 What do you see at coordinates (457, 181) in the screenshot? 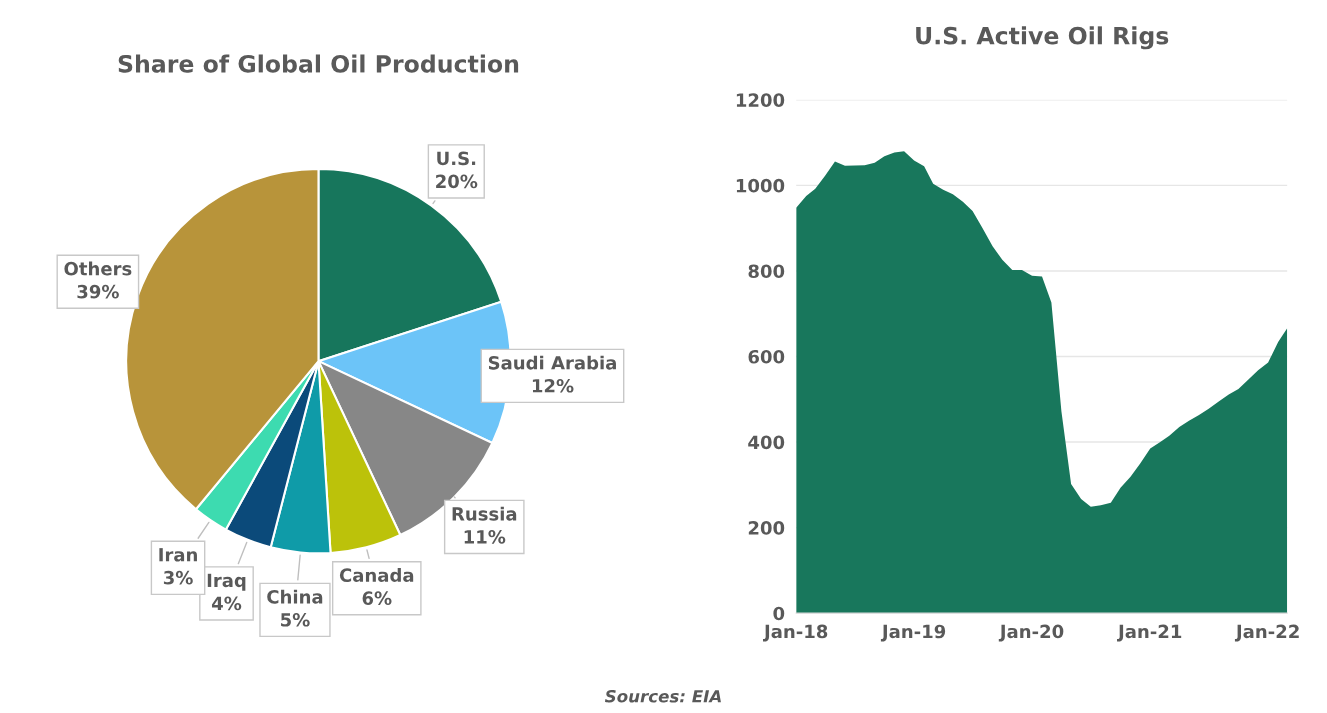
I see `data-label: 20%` at bounding box center [457, 181].